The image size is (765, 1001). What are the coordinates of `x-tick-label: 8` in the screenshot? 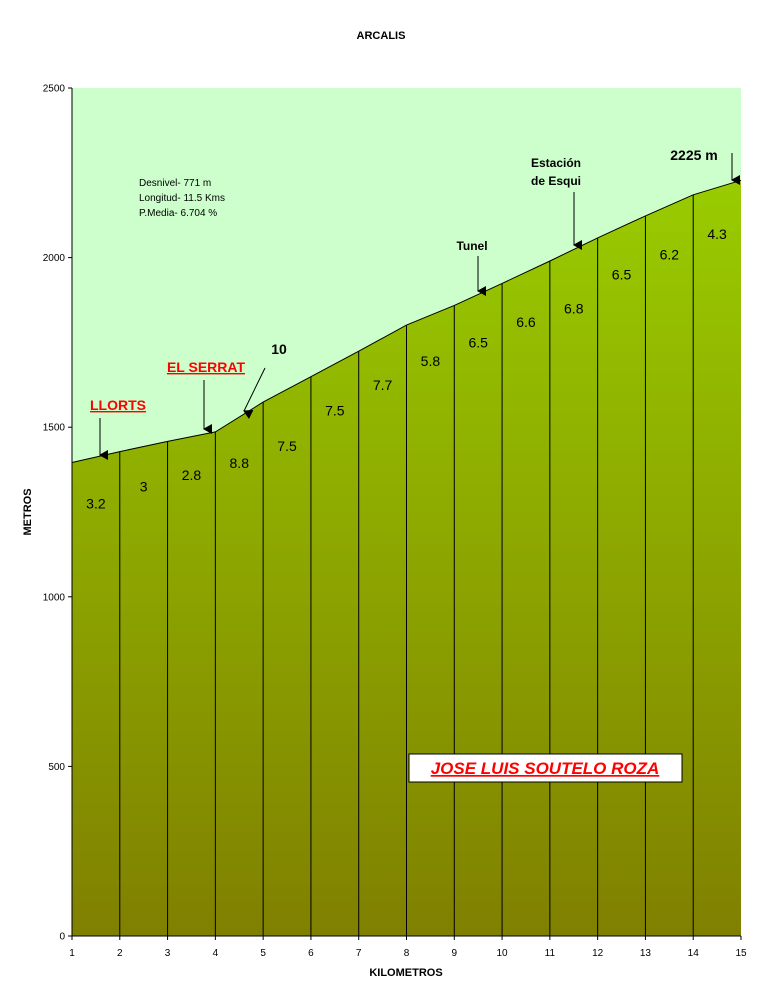 It's located at (407, 953).